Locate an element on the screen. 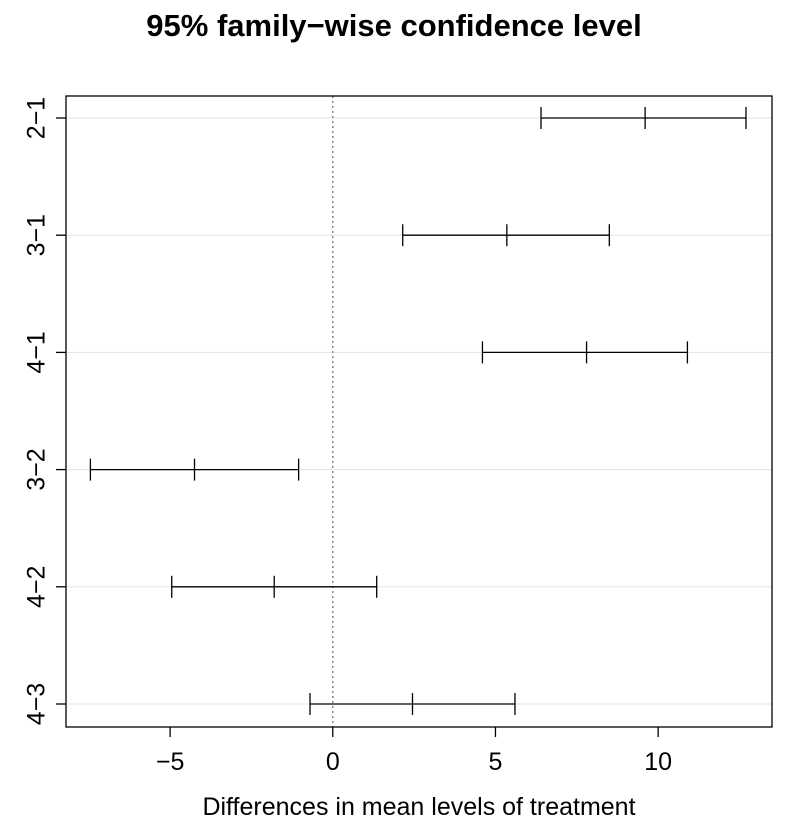  y-tick-label: 2−1 is located at coordinates (37, 118).